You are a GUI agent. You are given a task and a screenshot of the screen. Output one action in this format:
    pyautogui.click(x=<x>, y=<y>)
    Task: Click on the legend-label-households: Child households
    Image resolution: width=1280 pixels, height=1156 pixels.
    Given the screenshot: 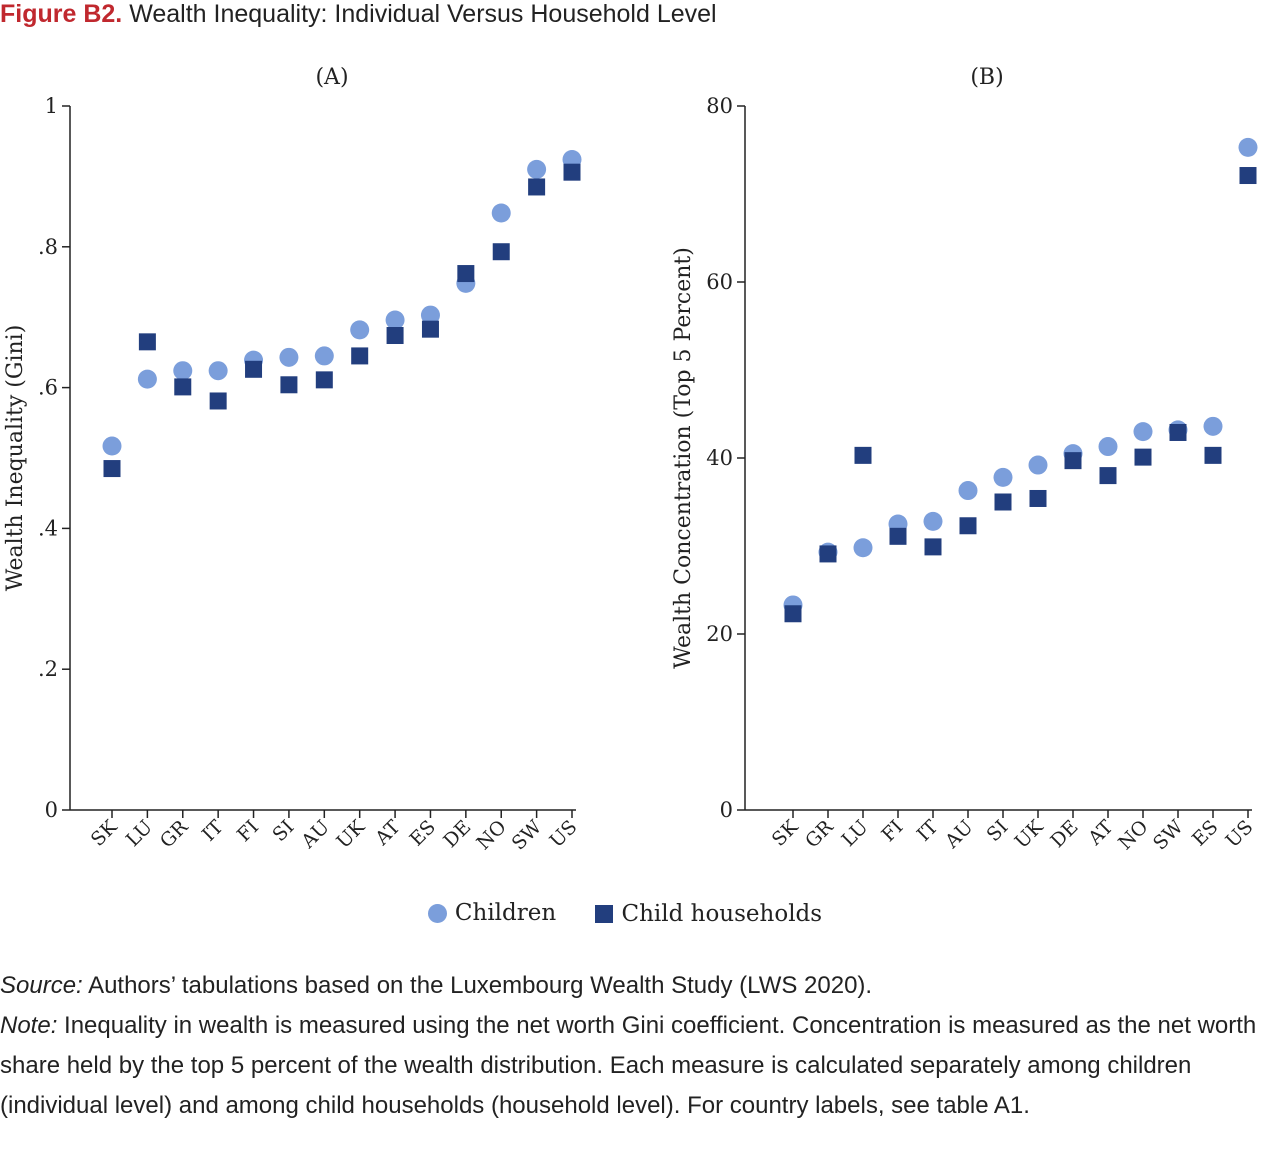 What is the action you would take?
    pyautogui.click(x=722, y=913)
    